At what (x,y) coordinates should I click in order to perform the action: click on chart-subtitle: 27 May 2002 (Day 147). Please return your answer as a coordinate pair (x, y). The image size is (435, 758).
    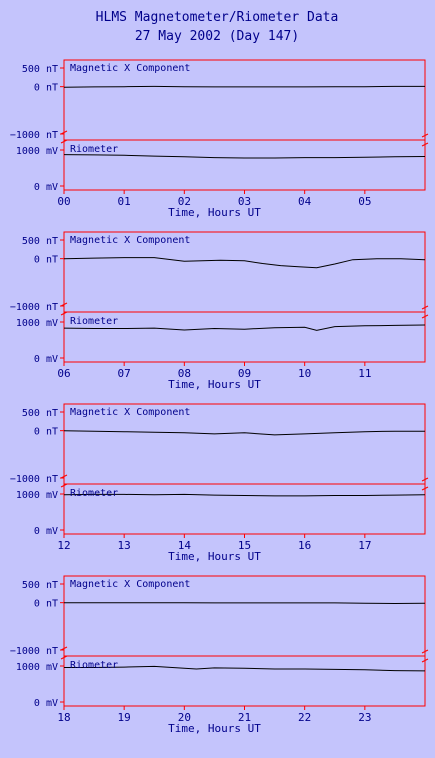
    Looking at the image, I should click on (217, 36).